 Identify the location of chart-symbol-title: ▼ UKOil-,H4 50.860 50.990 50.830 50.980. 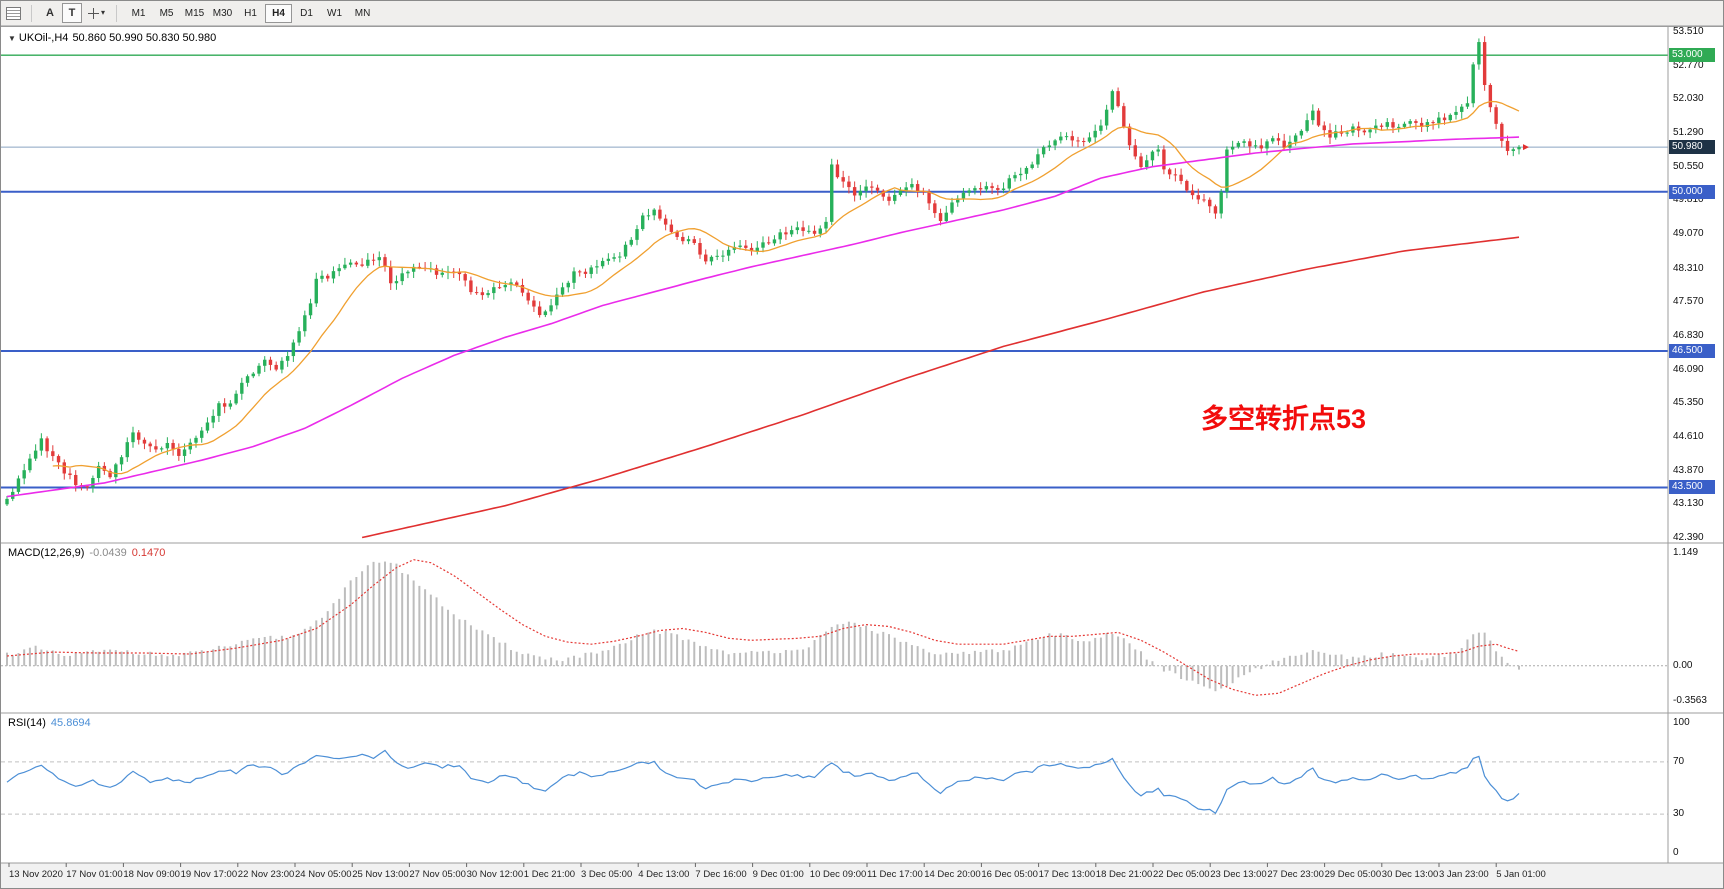
(114, 38).